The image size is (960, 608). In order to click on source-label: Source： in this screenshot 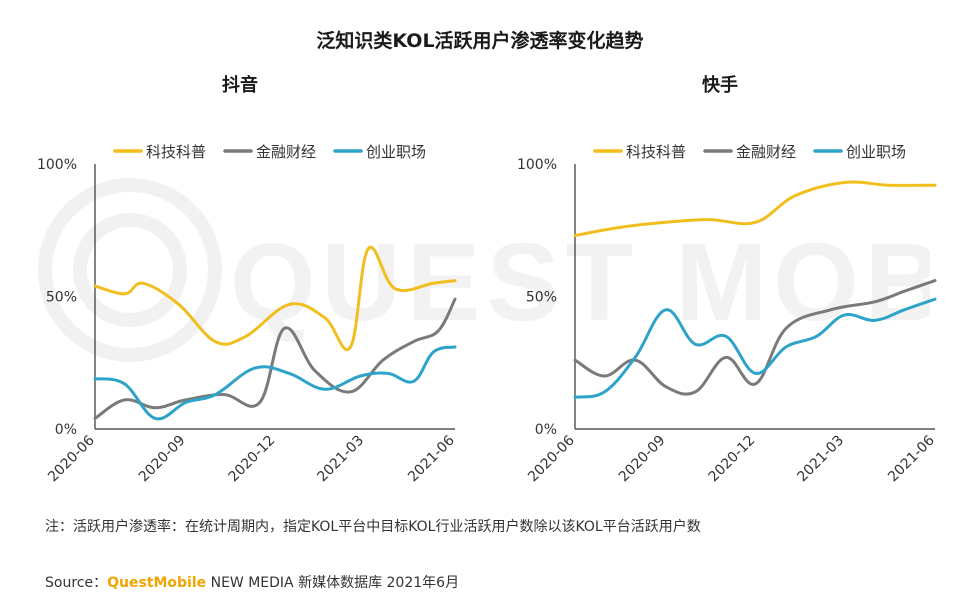, I will do `click(76, 583)`.